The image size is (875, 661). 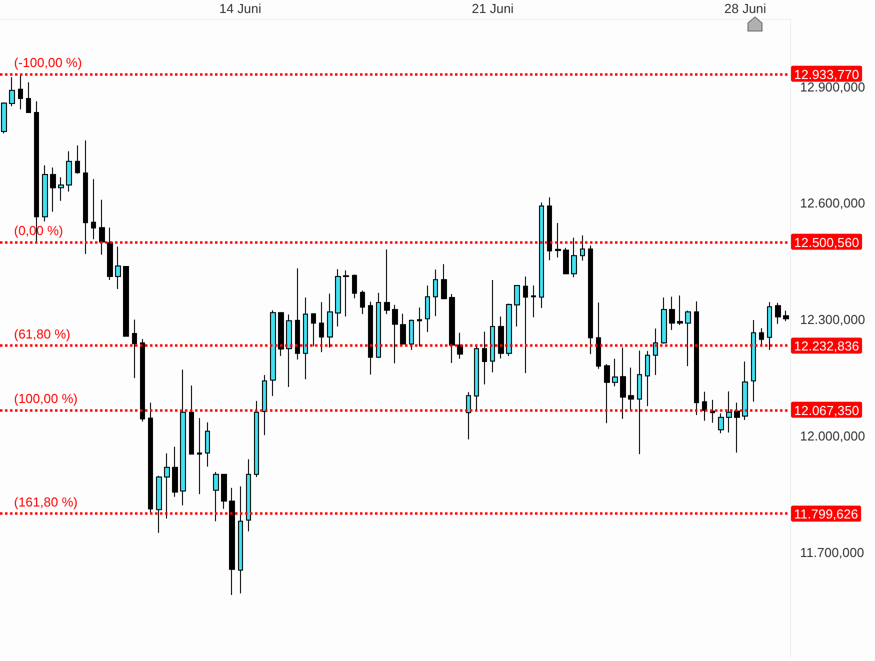 What do you see at coordinates (48, 62) in the screenshot?
I see `annotation: (-100,00 %)` at bounding box center [48, 62].